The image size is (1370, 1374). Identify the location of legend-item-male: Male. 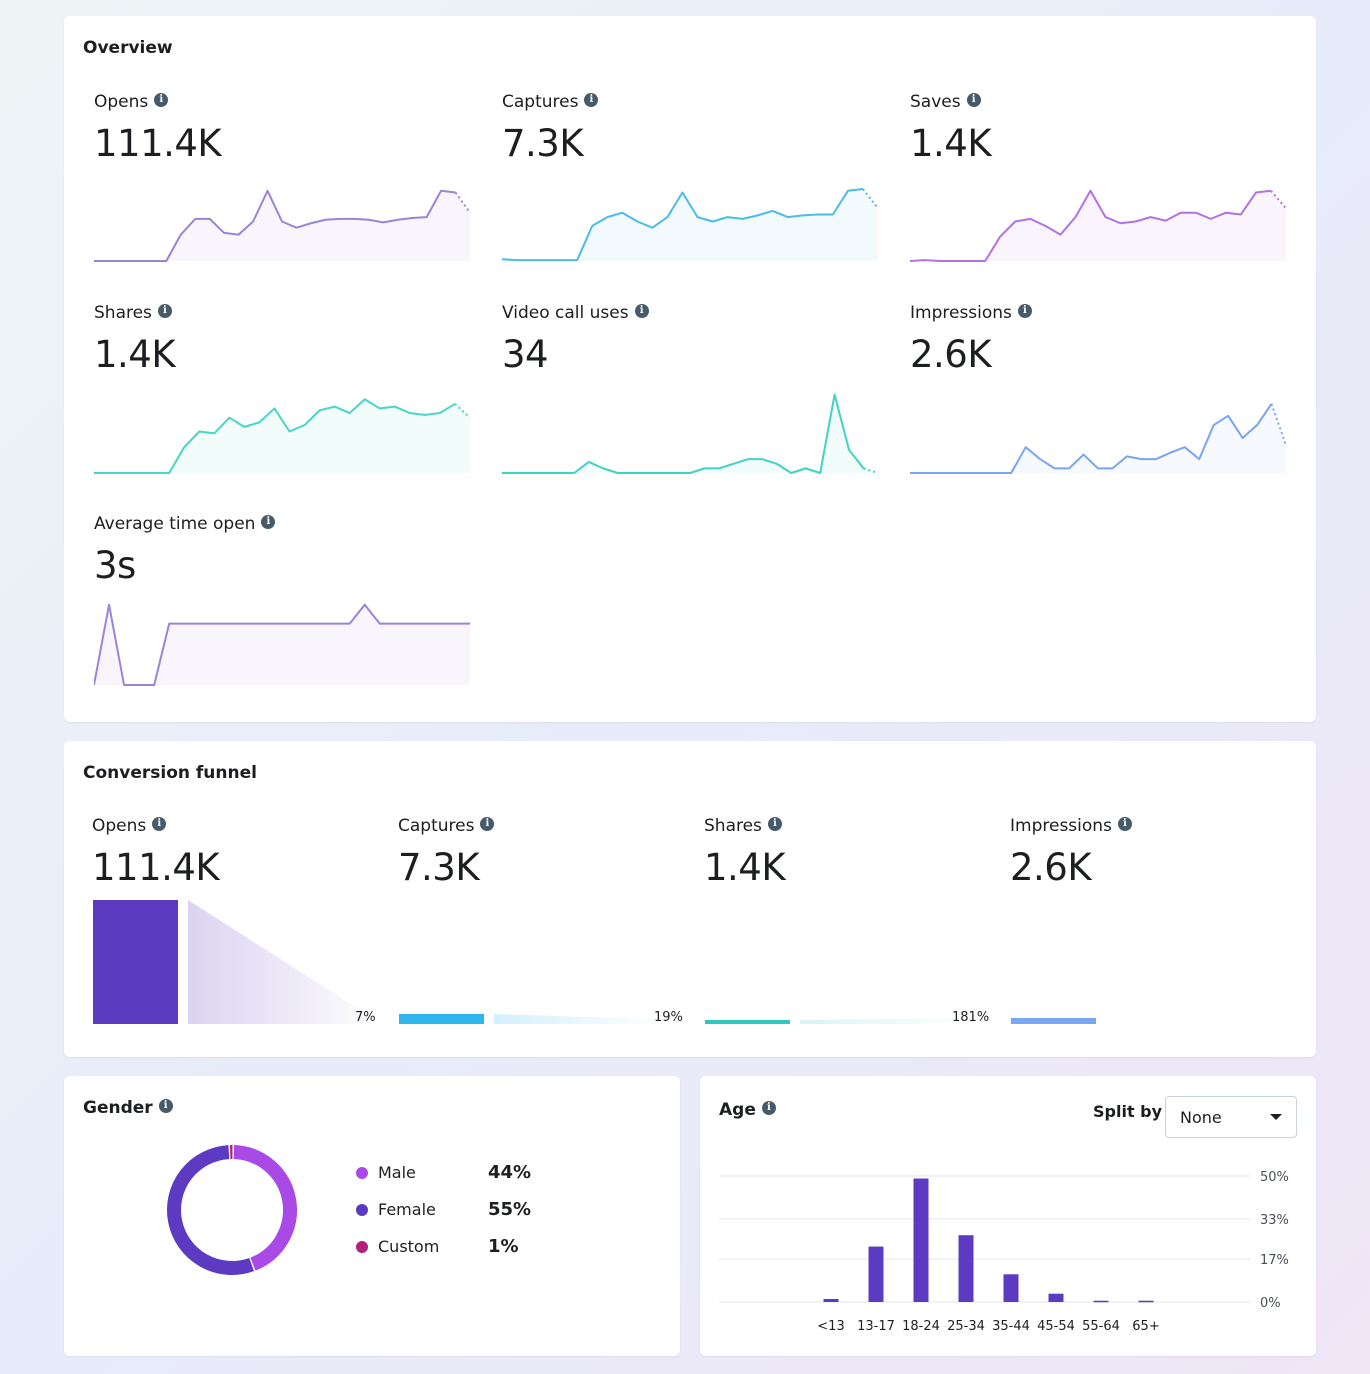
(386, 1172).